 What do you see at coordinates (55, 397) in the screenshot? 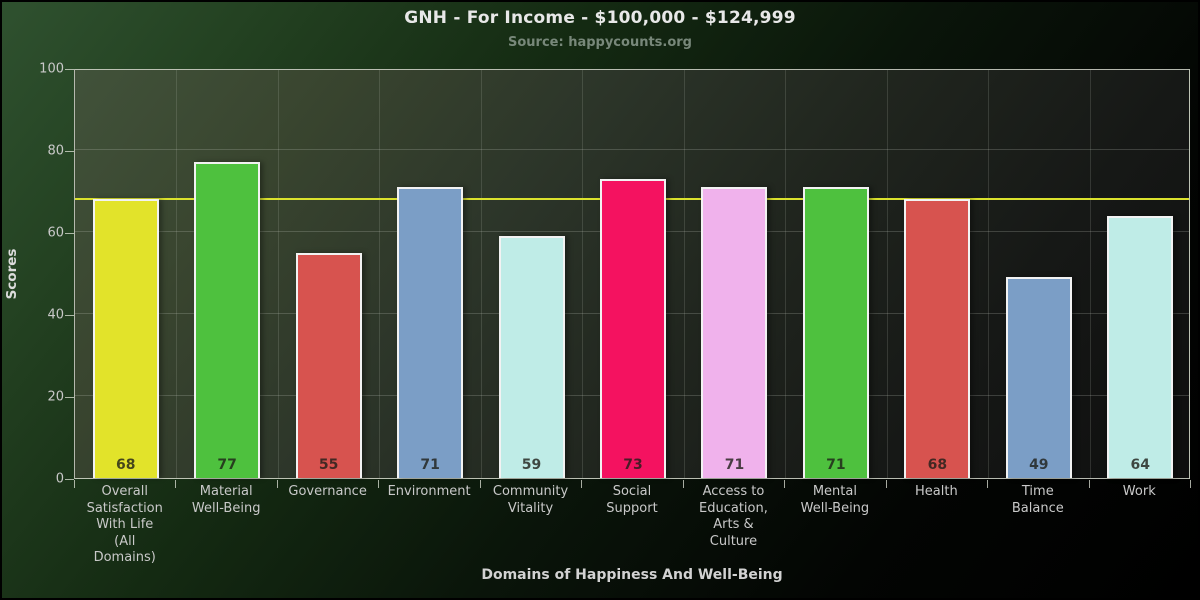
I see `y-tick-label: 20` at bounding box center [55, 397].